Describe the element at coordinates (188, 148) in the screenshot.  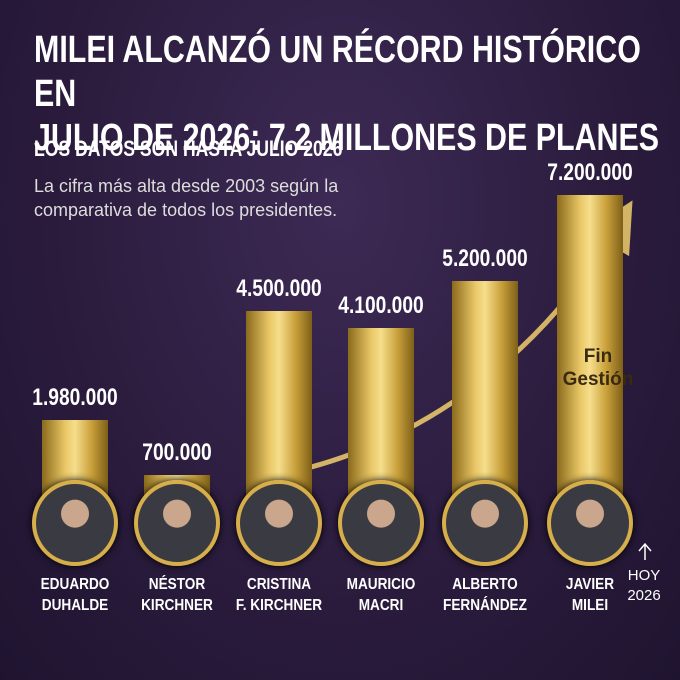
I see `chart-subtitle: LOS DATOS SON HASTA JULIO 2026` at that location.